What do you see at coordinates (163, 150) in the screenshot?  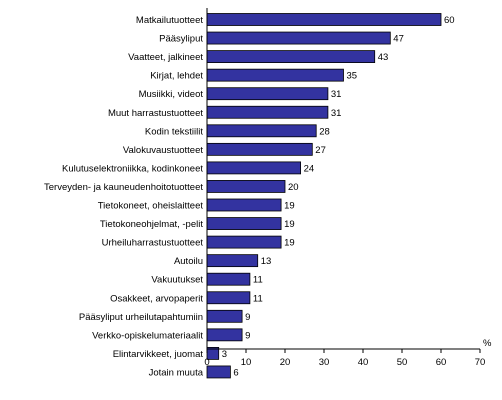 I see `category-label-7: Valokuvaustuotteet` at bounding box center [163, 150].